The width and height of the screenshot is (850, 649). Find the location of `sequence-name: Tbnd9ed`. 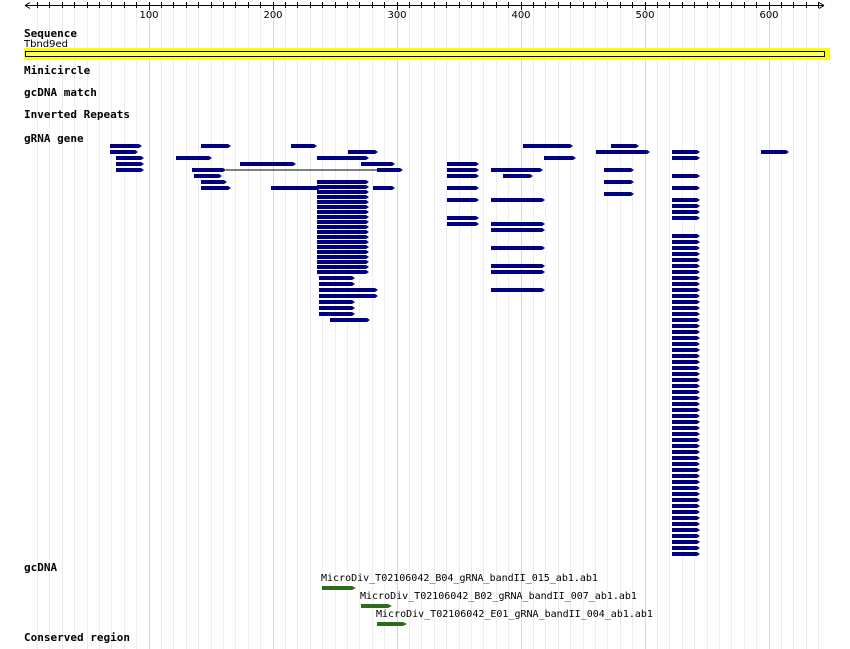

sequence-name: Tbnd9ed is located at coordinates (46, 44).